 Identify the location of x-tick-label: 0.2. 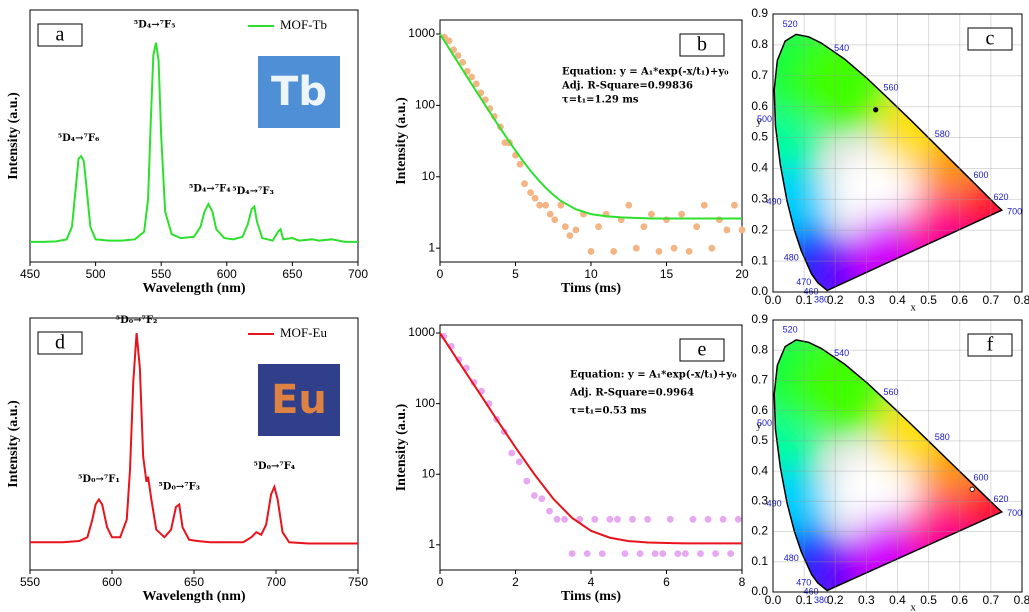
(835, 300).